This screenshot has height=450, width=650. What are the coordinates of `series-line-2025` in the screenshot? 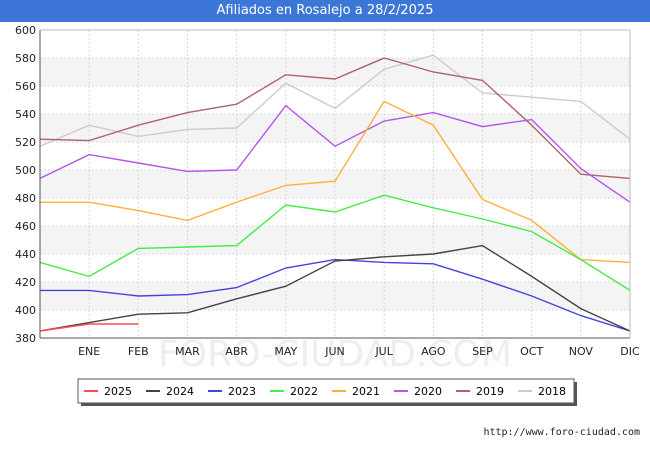 It's located at (89, 327).